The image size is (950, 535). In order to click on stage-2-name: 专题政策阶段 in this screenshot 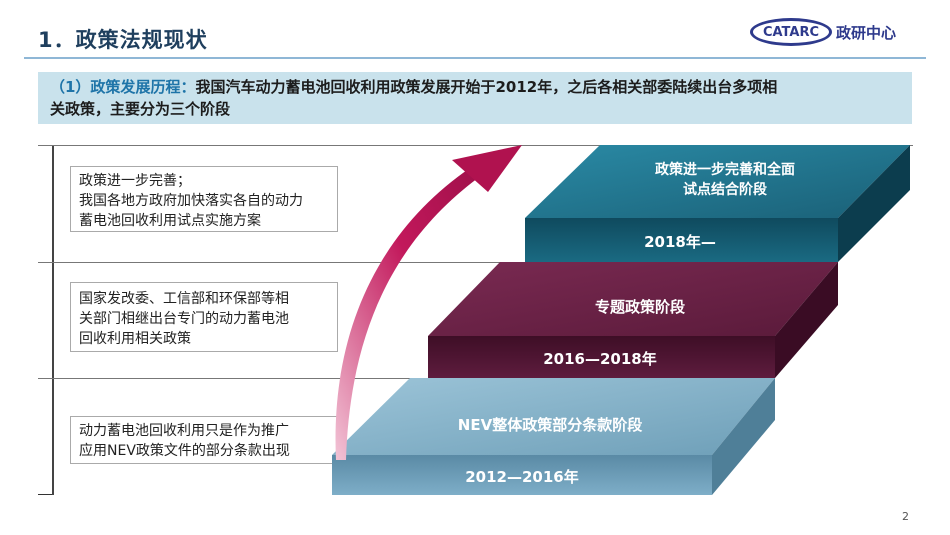, I will do `click(639, 307)`.